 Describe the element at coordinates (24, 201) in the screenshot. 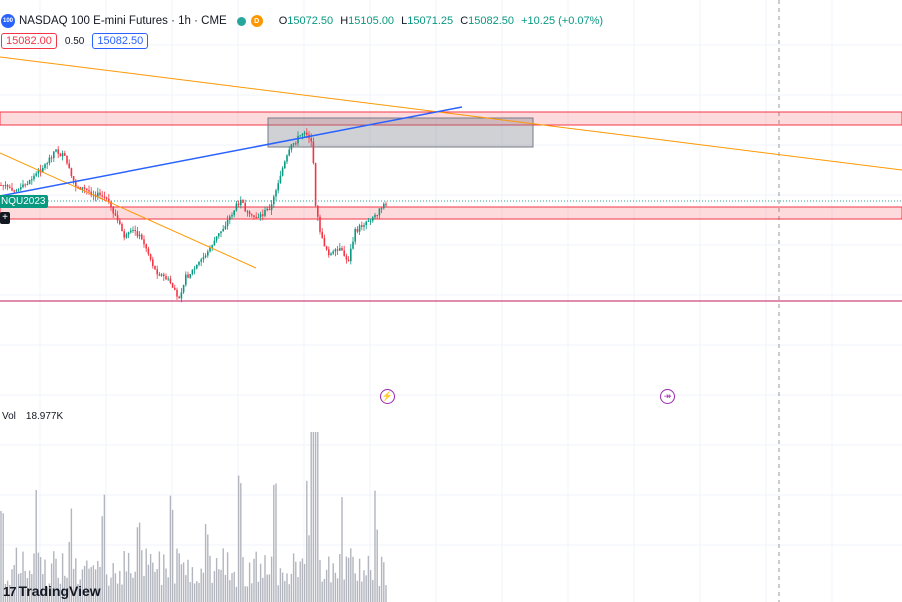

I see `symbol-price-tag: NQU2023` at that location.